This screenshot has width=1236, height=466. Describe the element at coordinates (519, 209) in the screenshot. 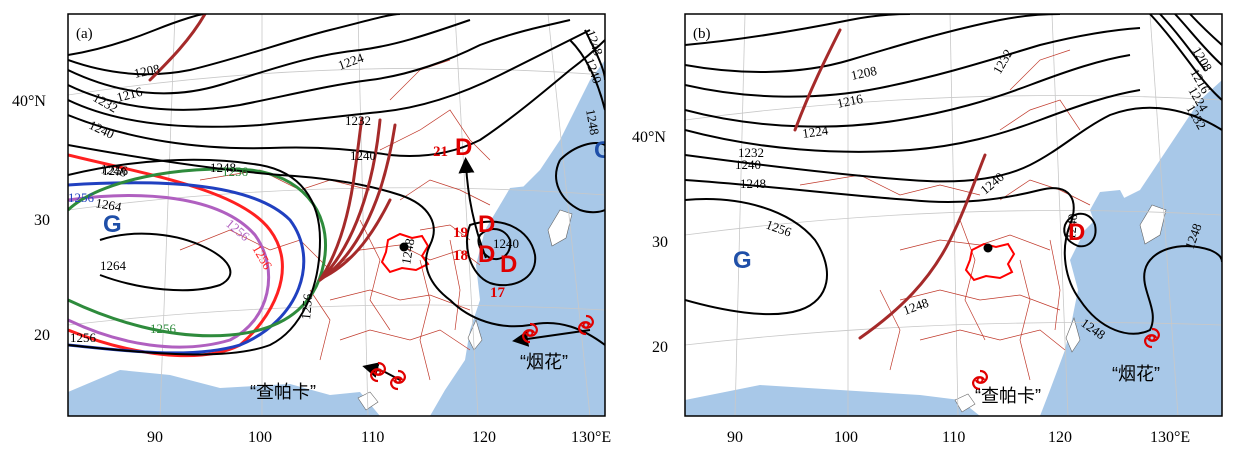

I see `sea-area-bohai` at that location.